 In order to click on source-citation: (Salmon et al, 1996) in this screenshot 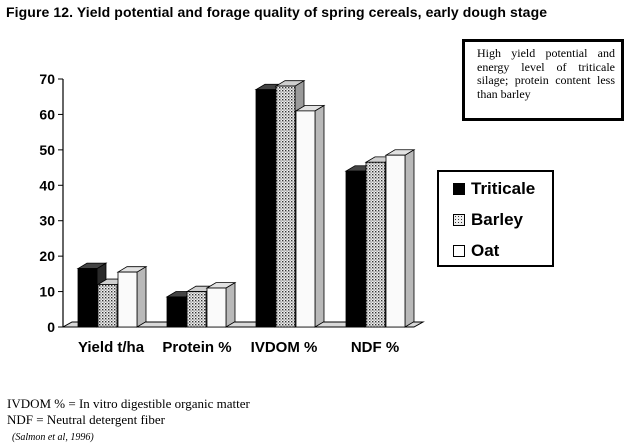, I will do `click(53, 437)`.